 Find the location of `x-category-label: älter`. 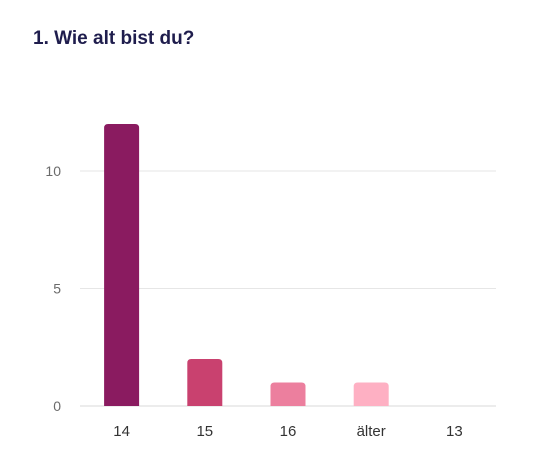

x-category-label: älter is located at coordinates (371, 431).